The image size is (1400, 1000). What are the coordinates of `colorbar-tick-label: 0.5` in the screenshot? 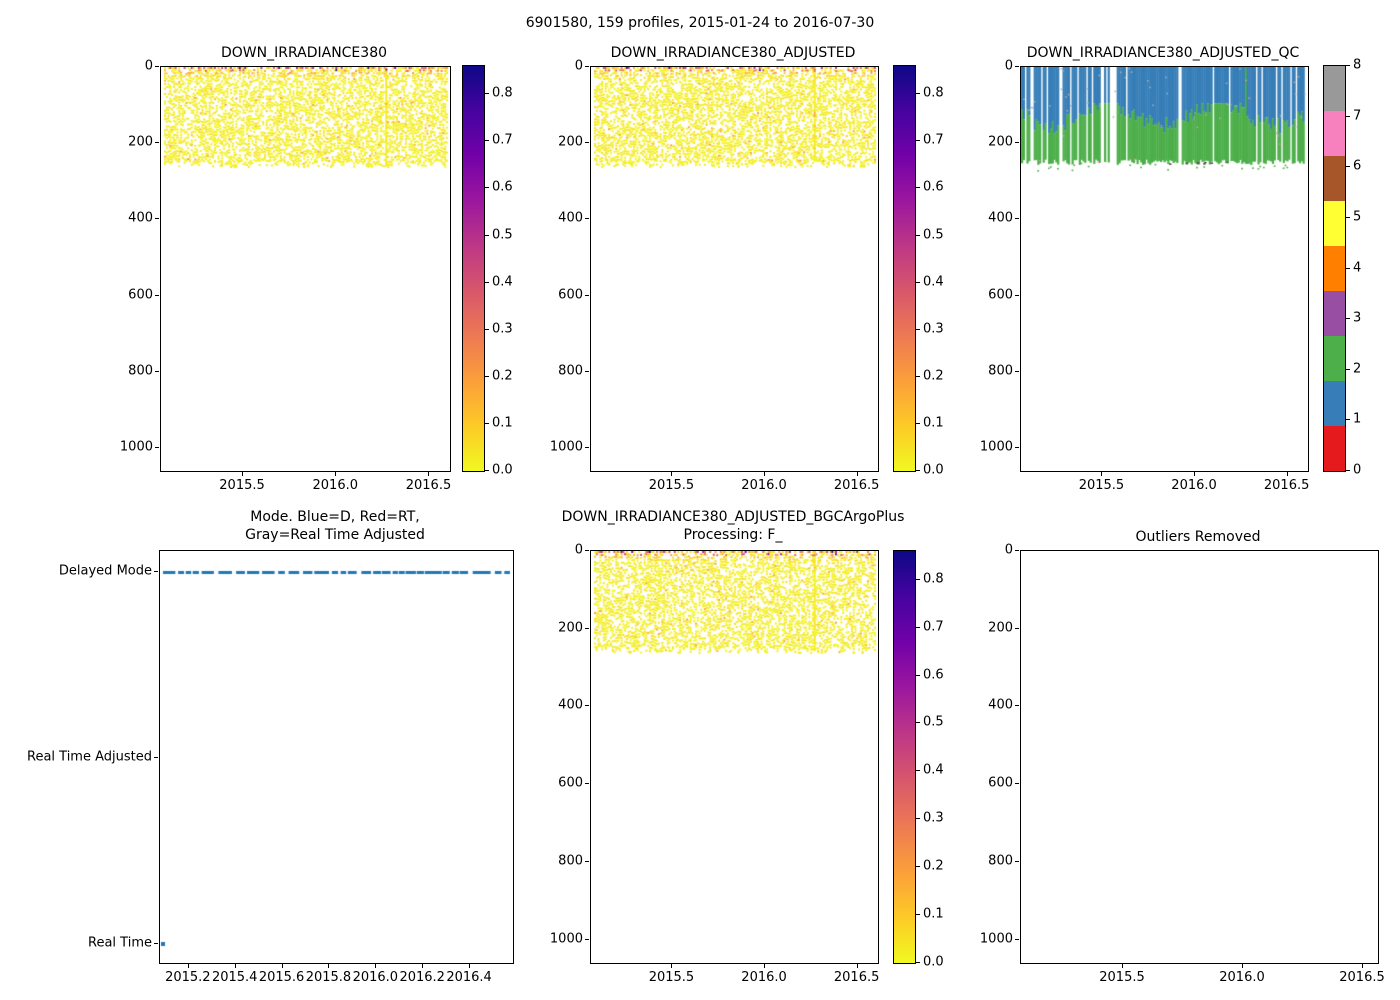 It's located at (933, 722).